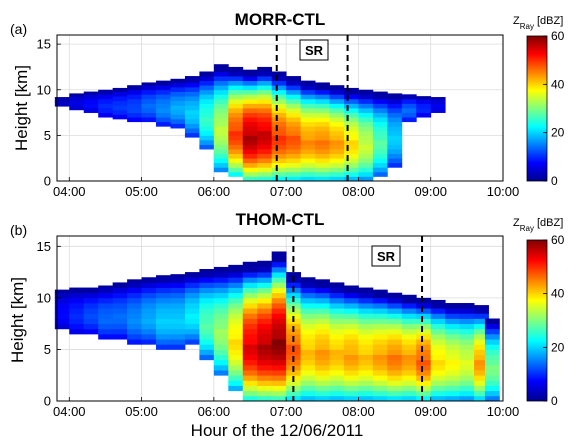  What do you see at coordinates (430, 411) in the screenshot?
I see `x-tick-label: 09:00` at bounding box center [430, 411].